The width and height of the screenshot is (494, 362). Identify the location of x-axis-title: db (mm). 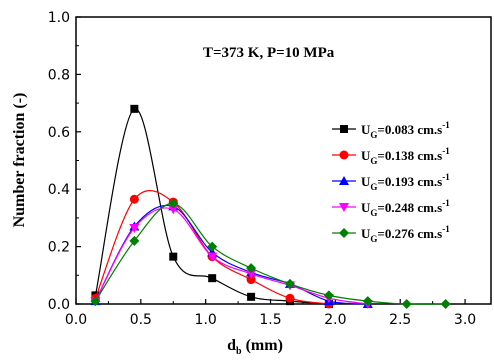
(255, 347).